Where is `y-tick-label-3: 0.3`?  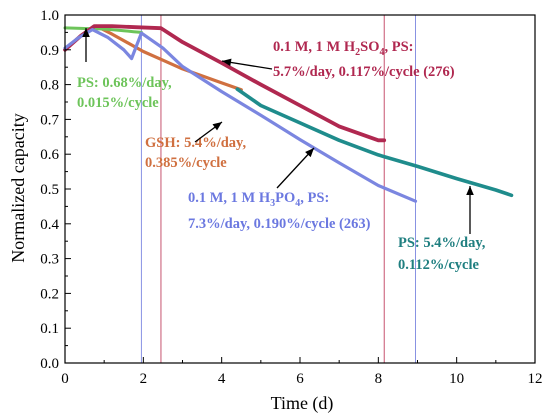
y-tick-label-3: 0.3 is located at coordinates (49, 260).